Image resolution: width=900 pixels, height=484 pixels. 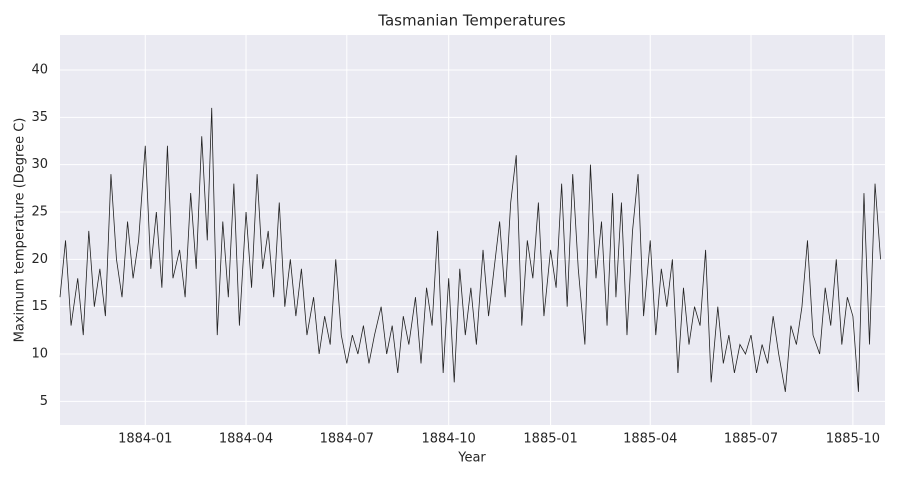 I want to click on x-tick-label: 1884-07, so click(x=347, y=439).